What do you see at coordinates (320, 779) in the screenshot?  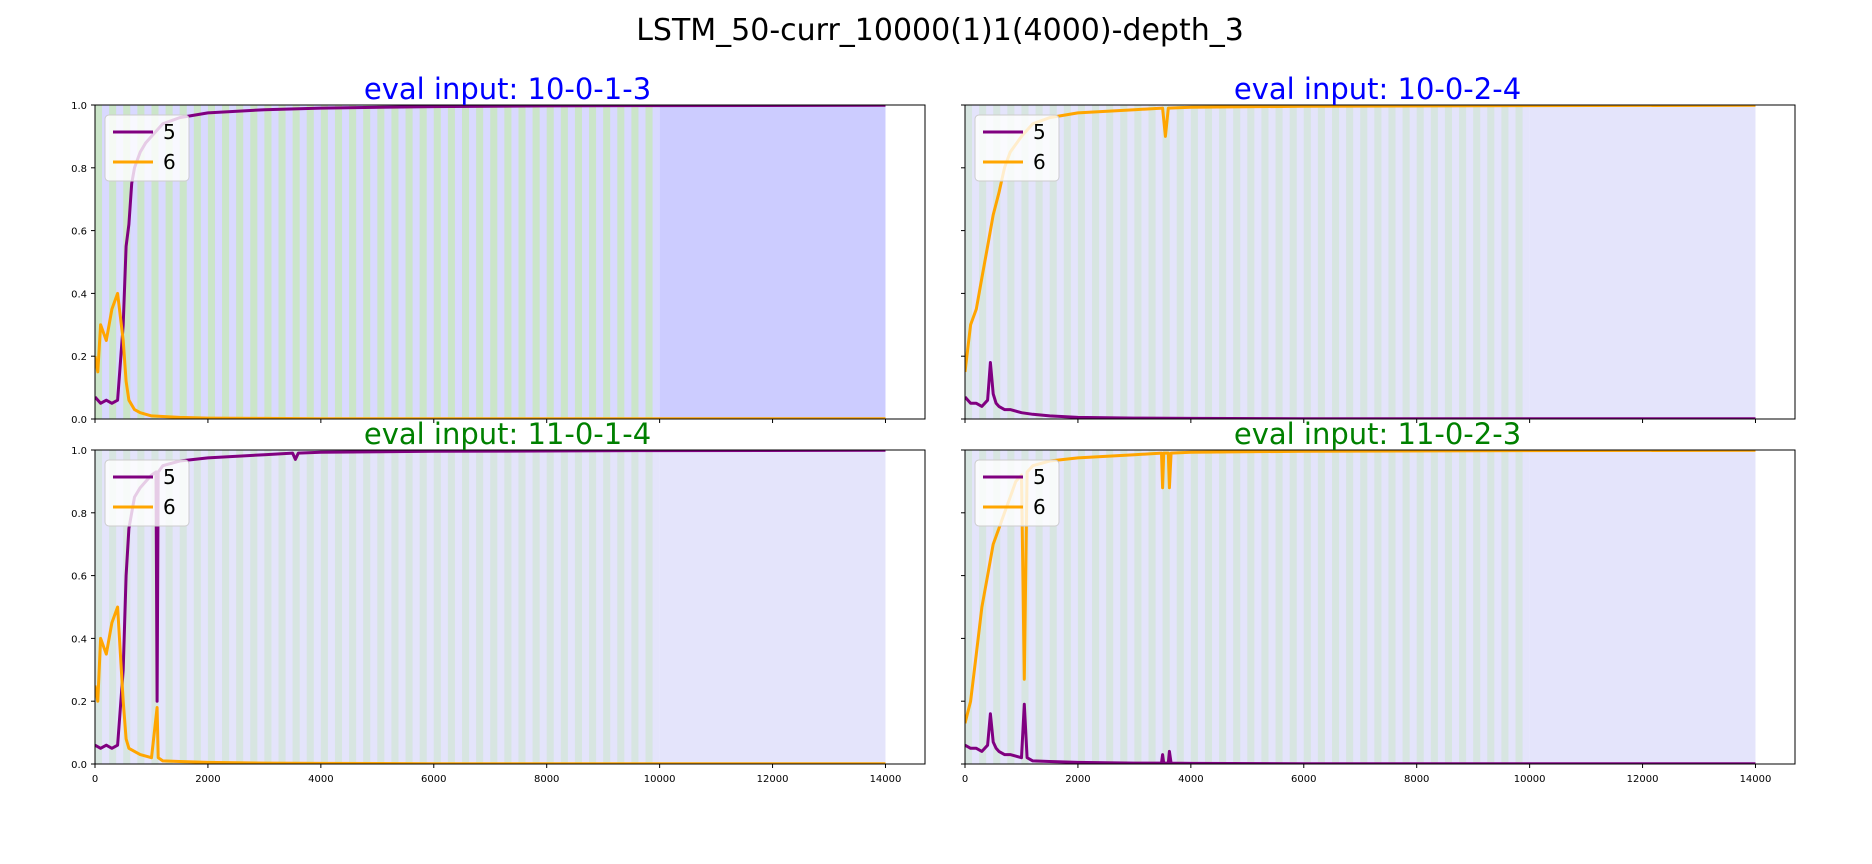 I see `x-tick-label: 4000` at bounding box center [320, 779].